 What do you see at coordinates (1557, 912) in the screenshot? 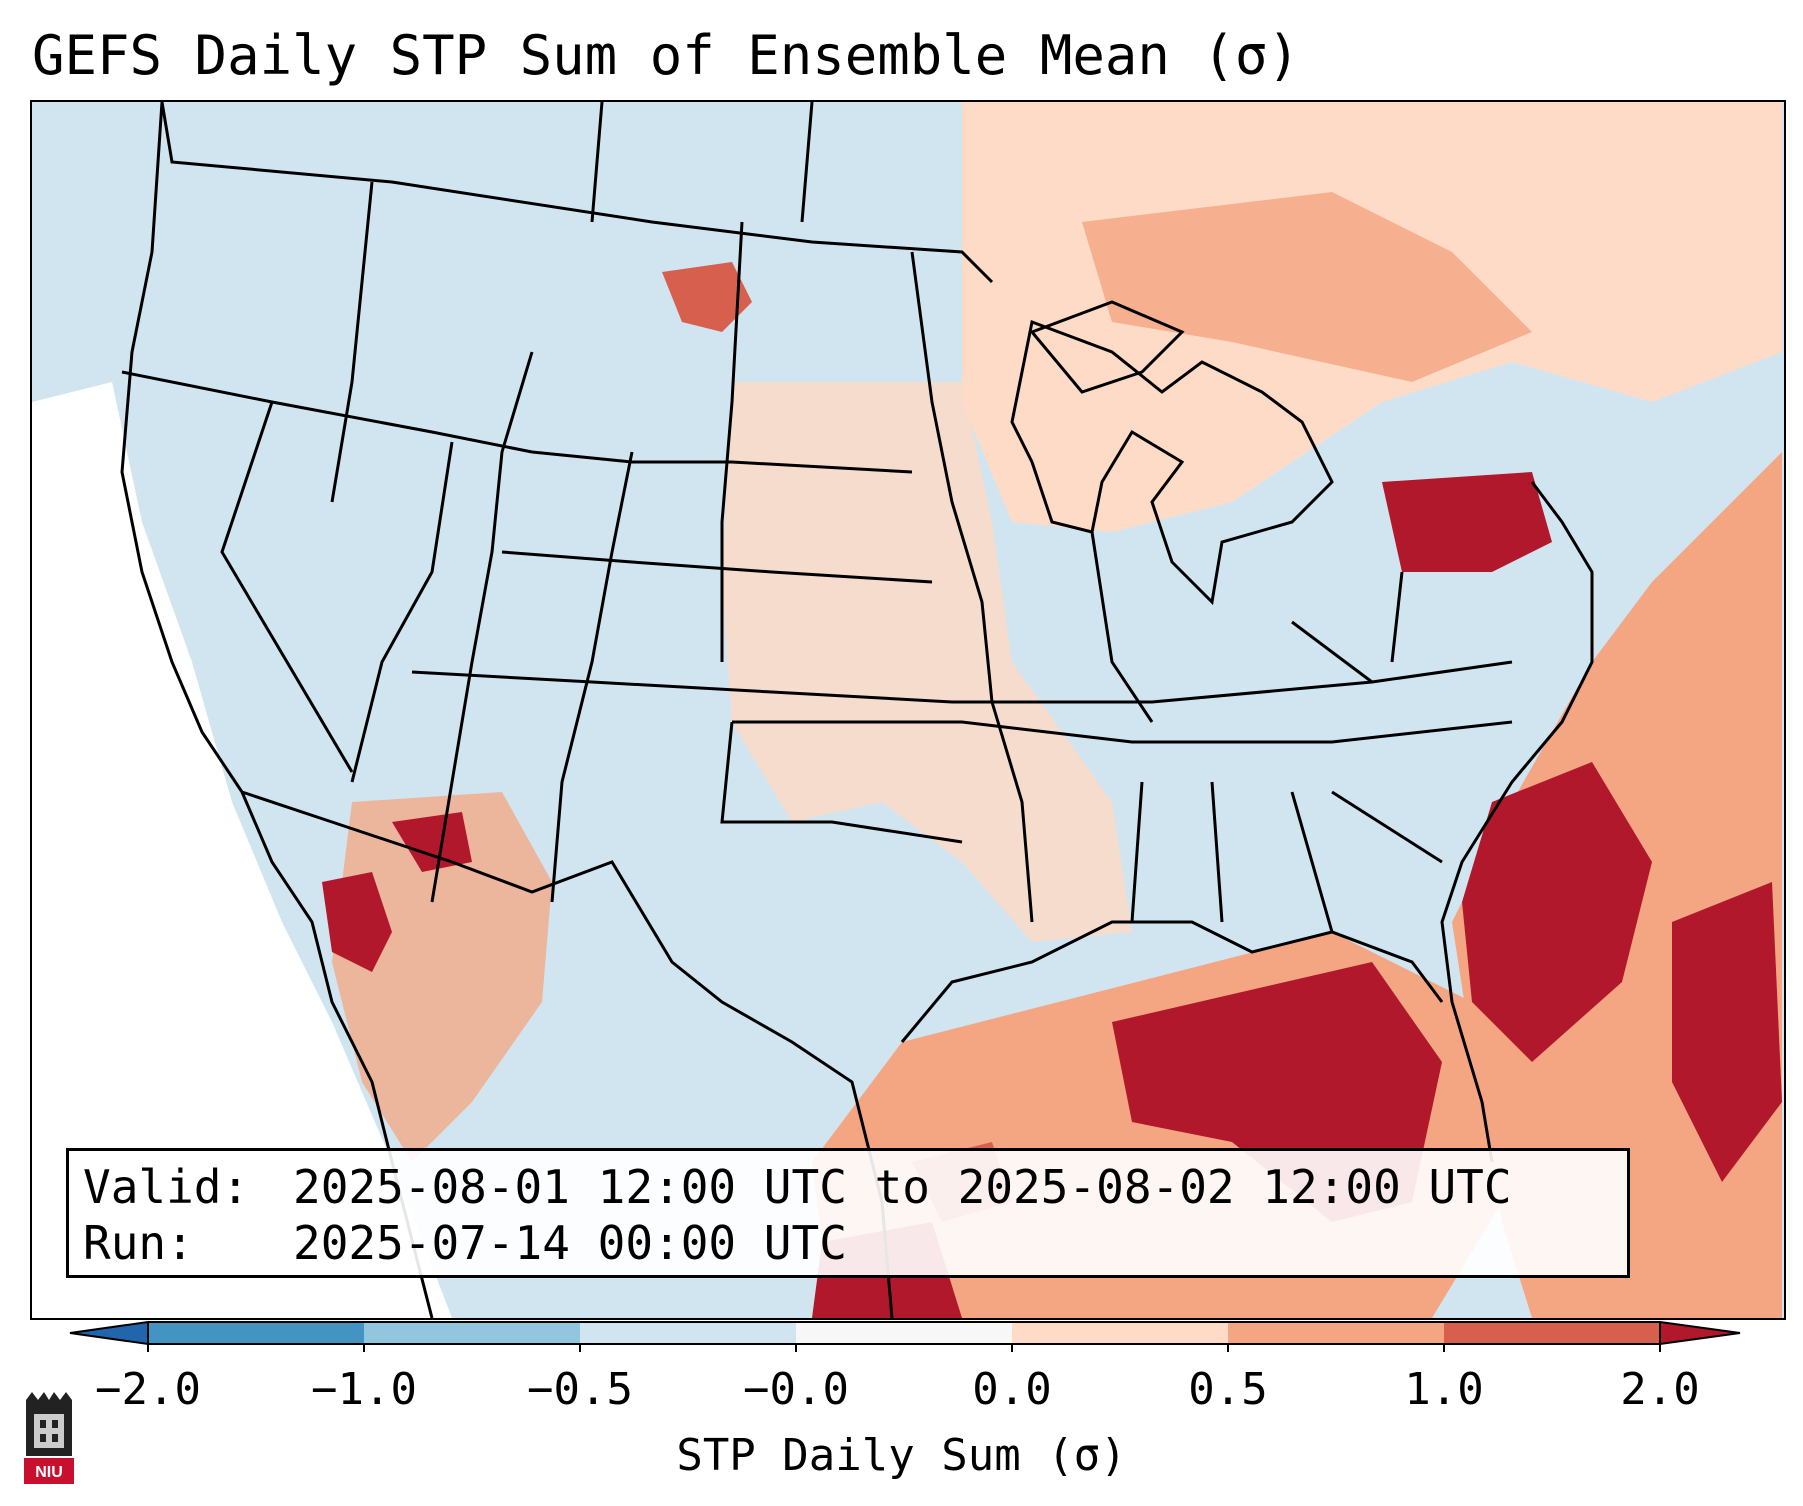
I see `southeast-atlantic-hotspot` at bounding box center [1557, 912].